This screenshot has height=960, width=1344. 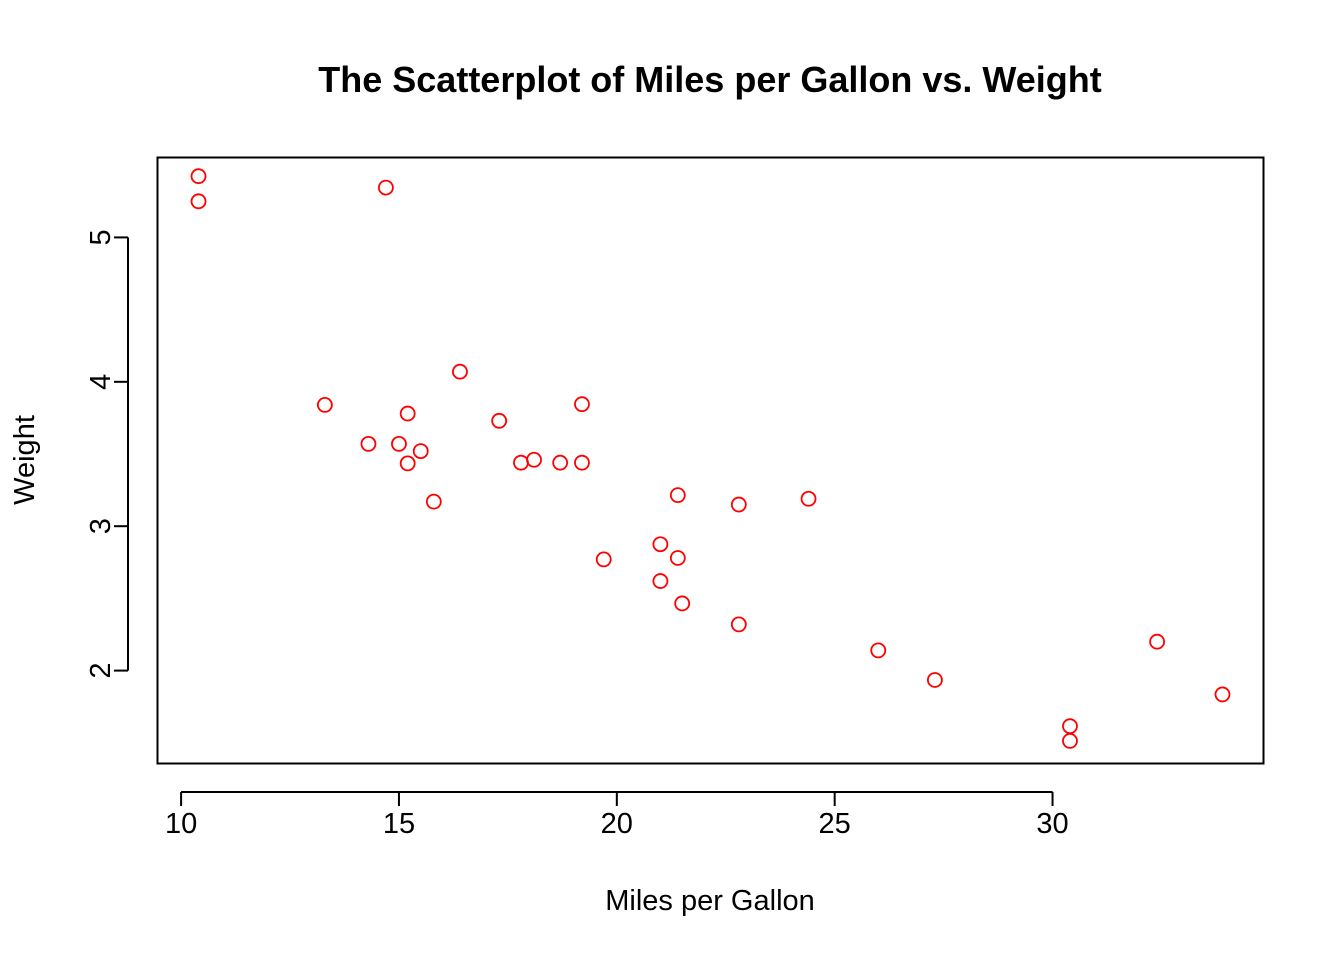 I want to click on x-tick-label: 10, so click(x=181, y=824).